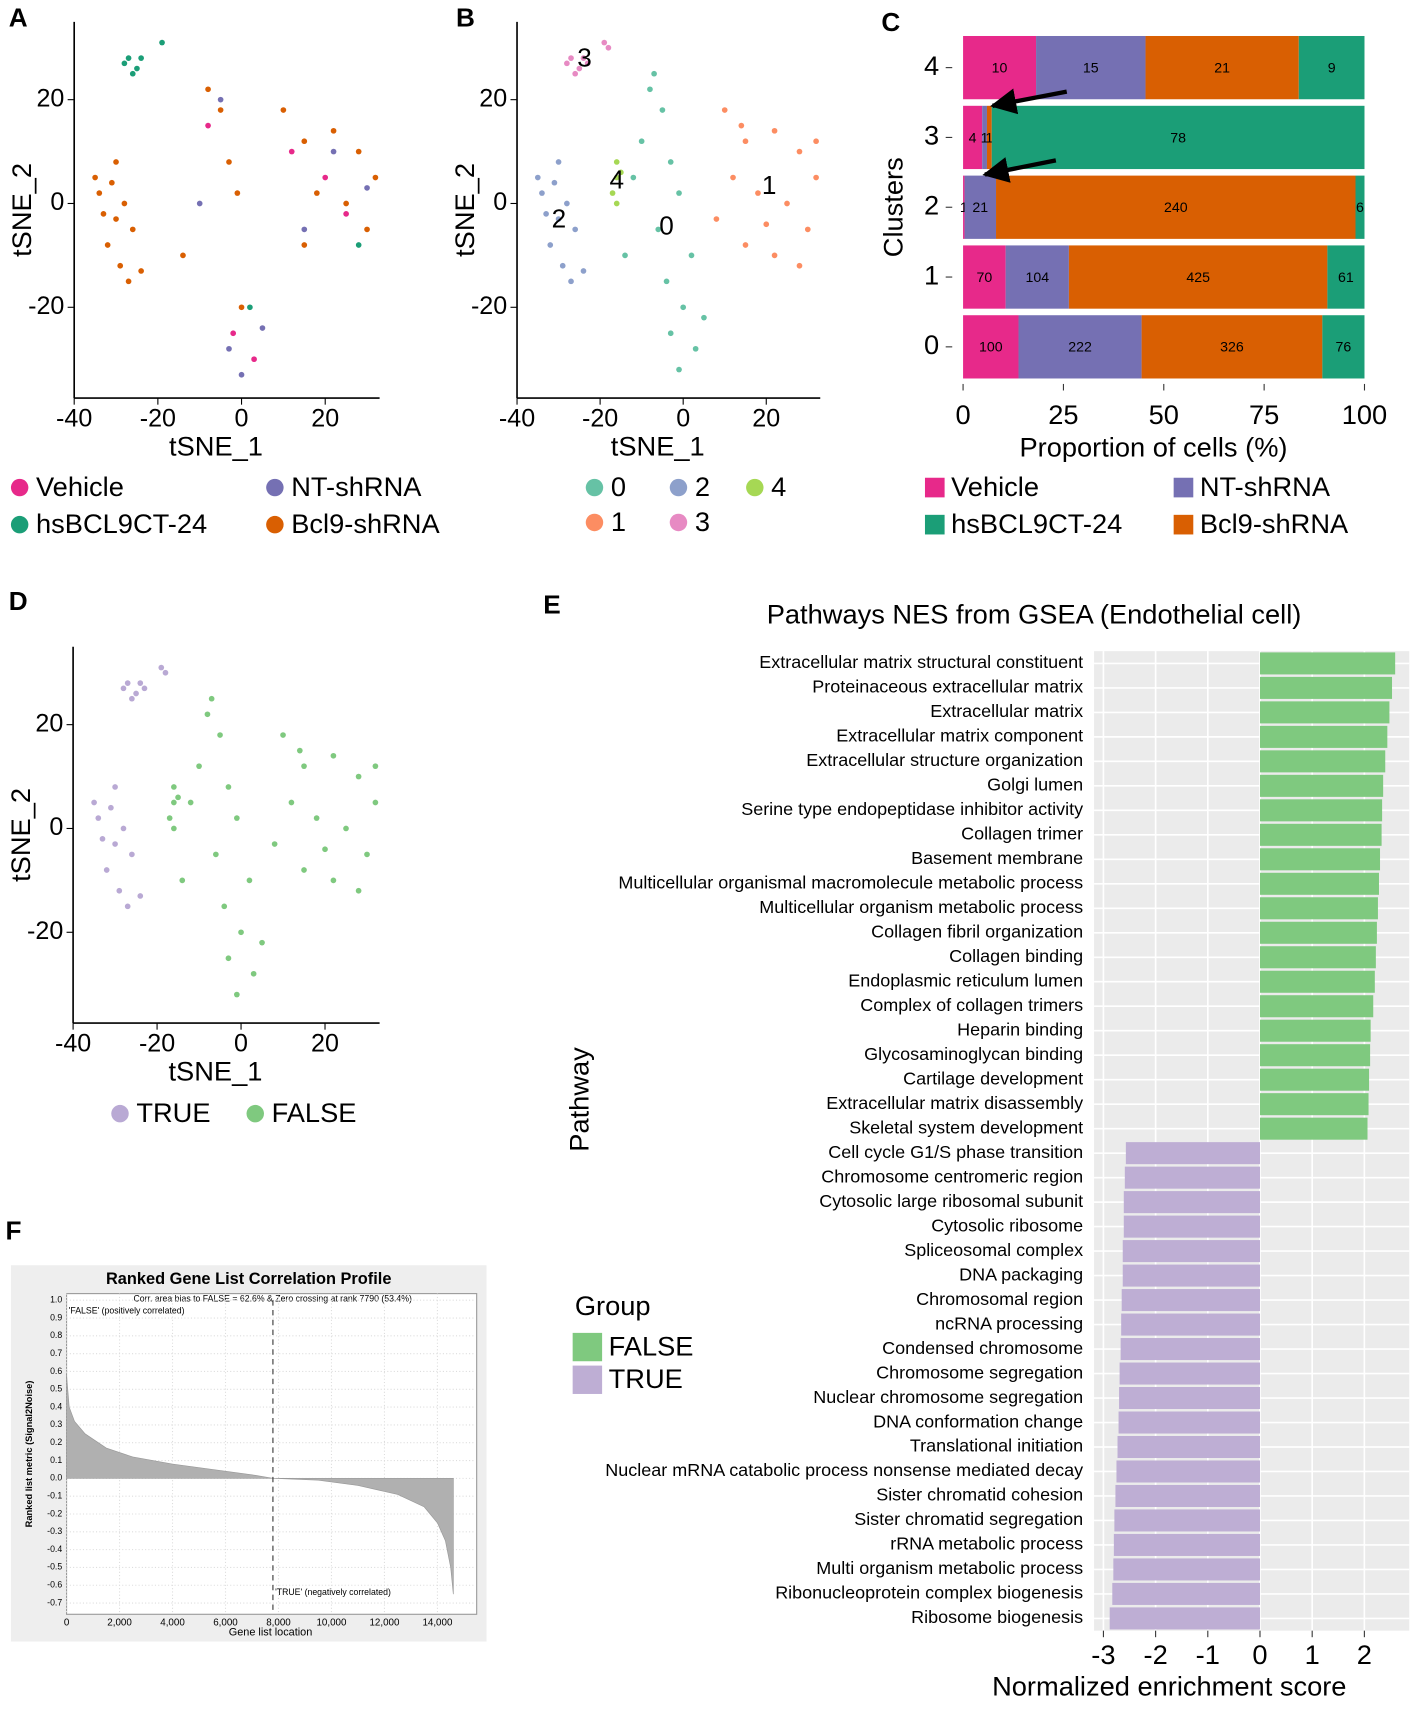  Describe the element at coordinates (157, 1044) in the screenshot. I see `x-tick-label: -20` at that location.